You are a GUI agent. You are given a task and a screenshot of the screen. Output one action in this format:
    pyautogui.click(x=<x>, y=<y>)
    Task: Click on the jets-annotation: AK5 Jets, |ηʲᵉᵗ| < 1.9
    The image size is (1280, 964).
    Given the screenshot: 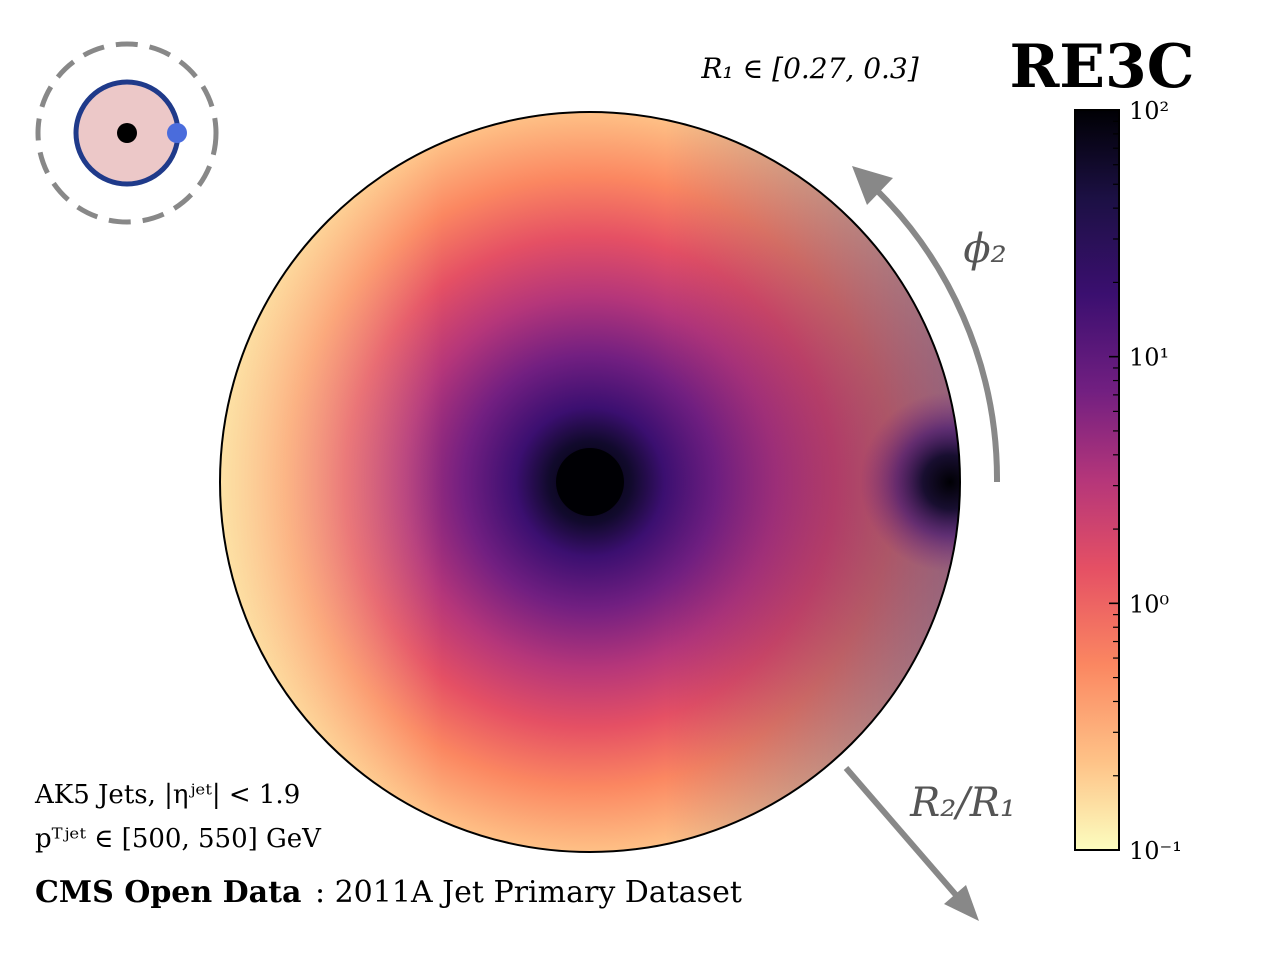 What is the action you would take?
    pyautogui.click(x=167, y=795)
    